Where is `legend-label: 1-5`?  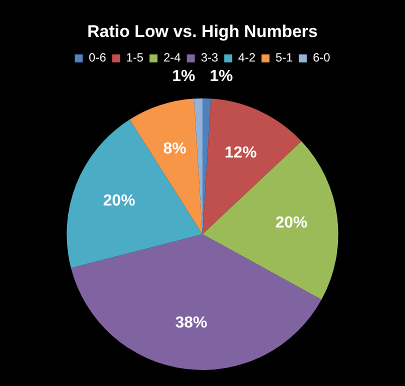
legend-label: 1-5 is located at coordinates (135, 57).